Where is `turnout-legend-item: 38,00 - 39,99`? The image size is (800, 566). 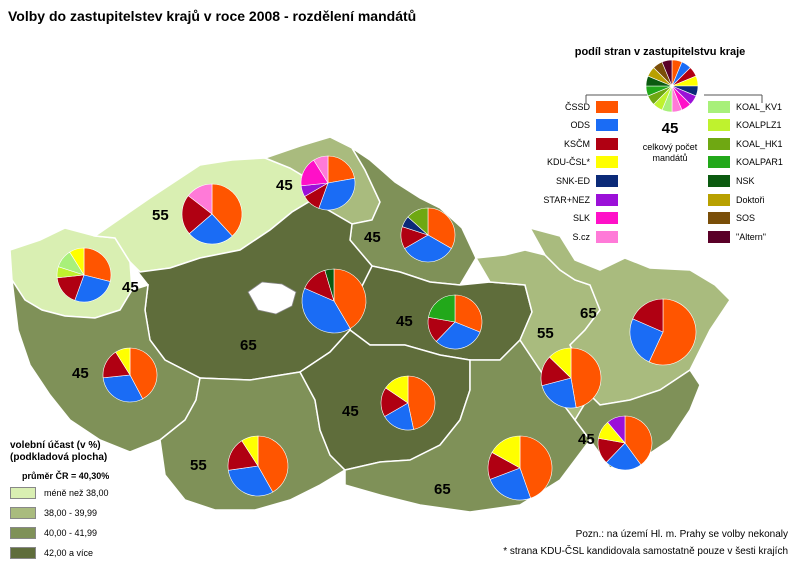 turnout-legend-item: 38,00 - 39,99 is located at coordinates (53, 513).